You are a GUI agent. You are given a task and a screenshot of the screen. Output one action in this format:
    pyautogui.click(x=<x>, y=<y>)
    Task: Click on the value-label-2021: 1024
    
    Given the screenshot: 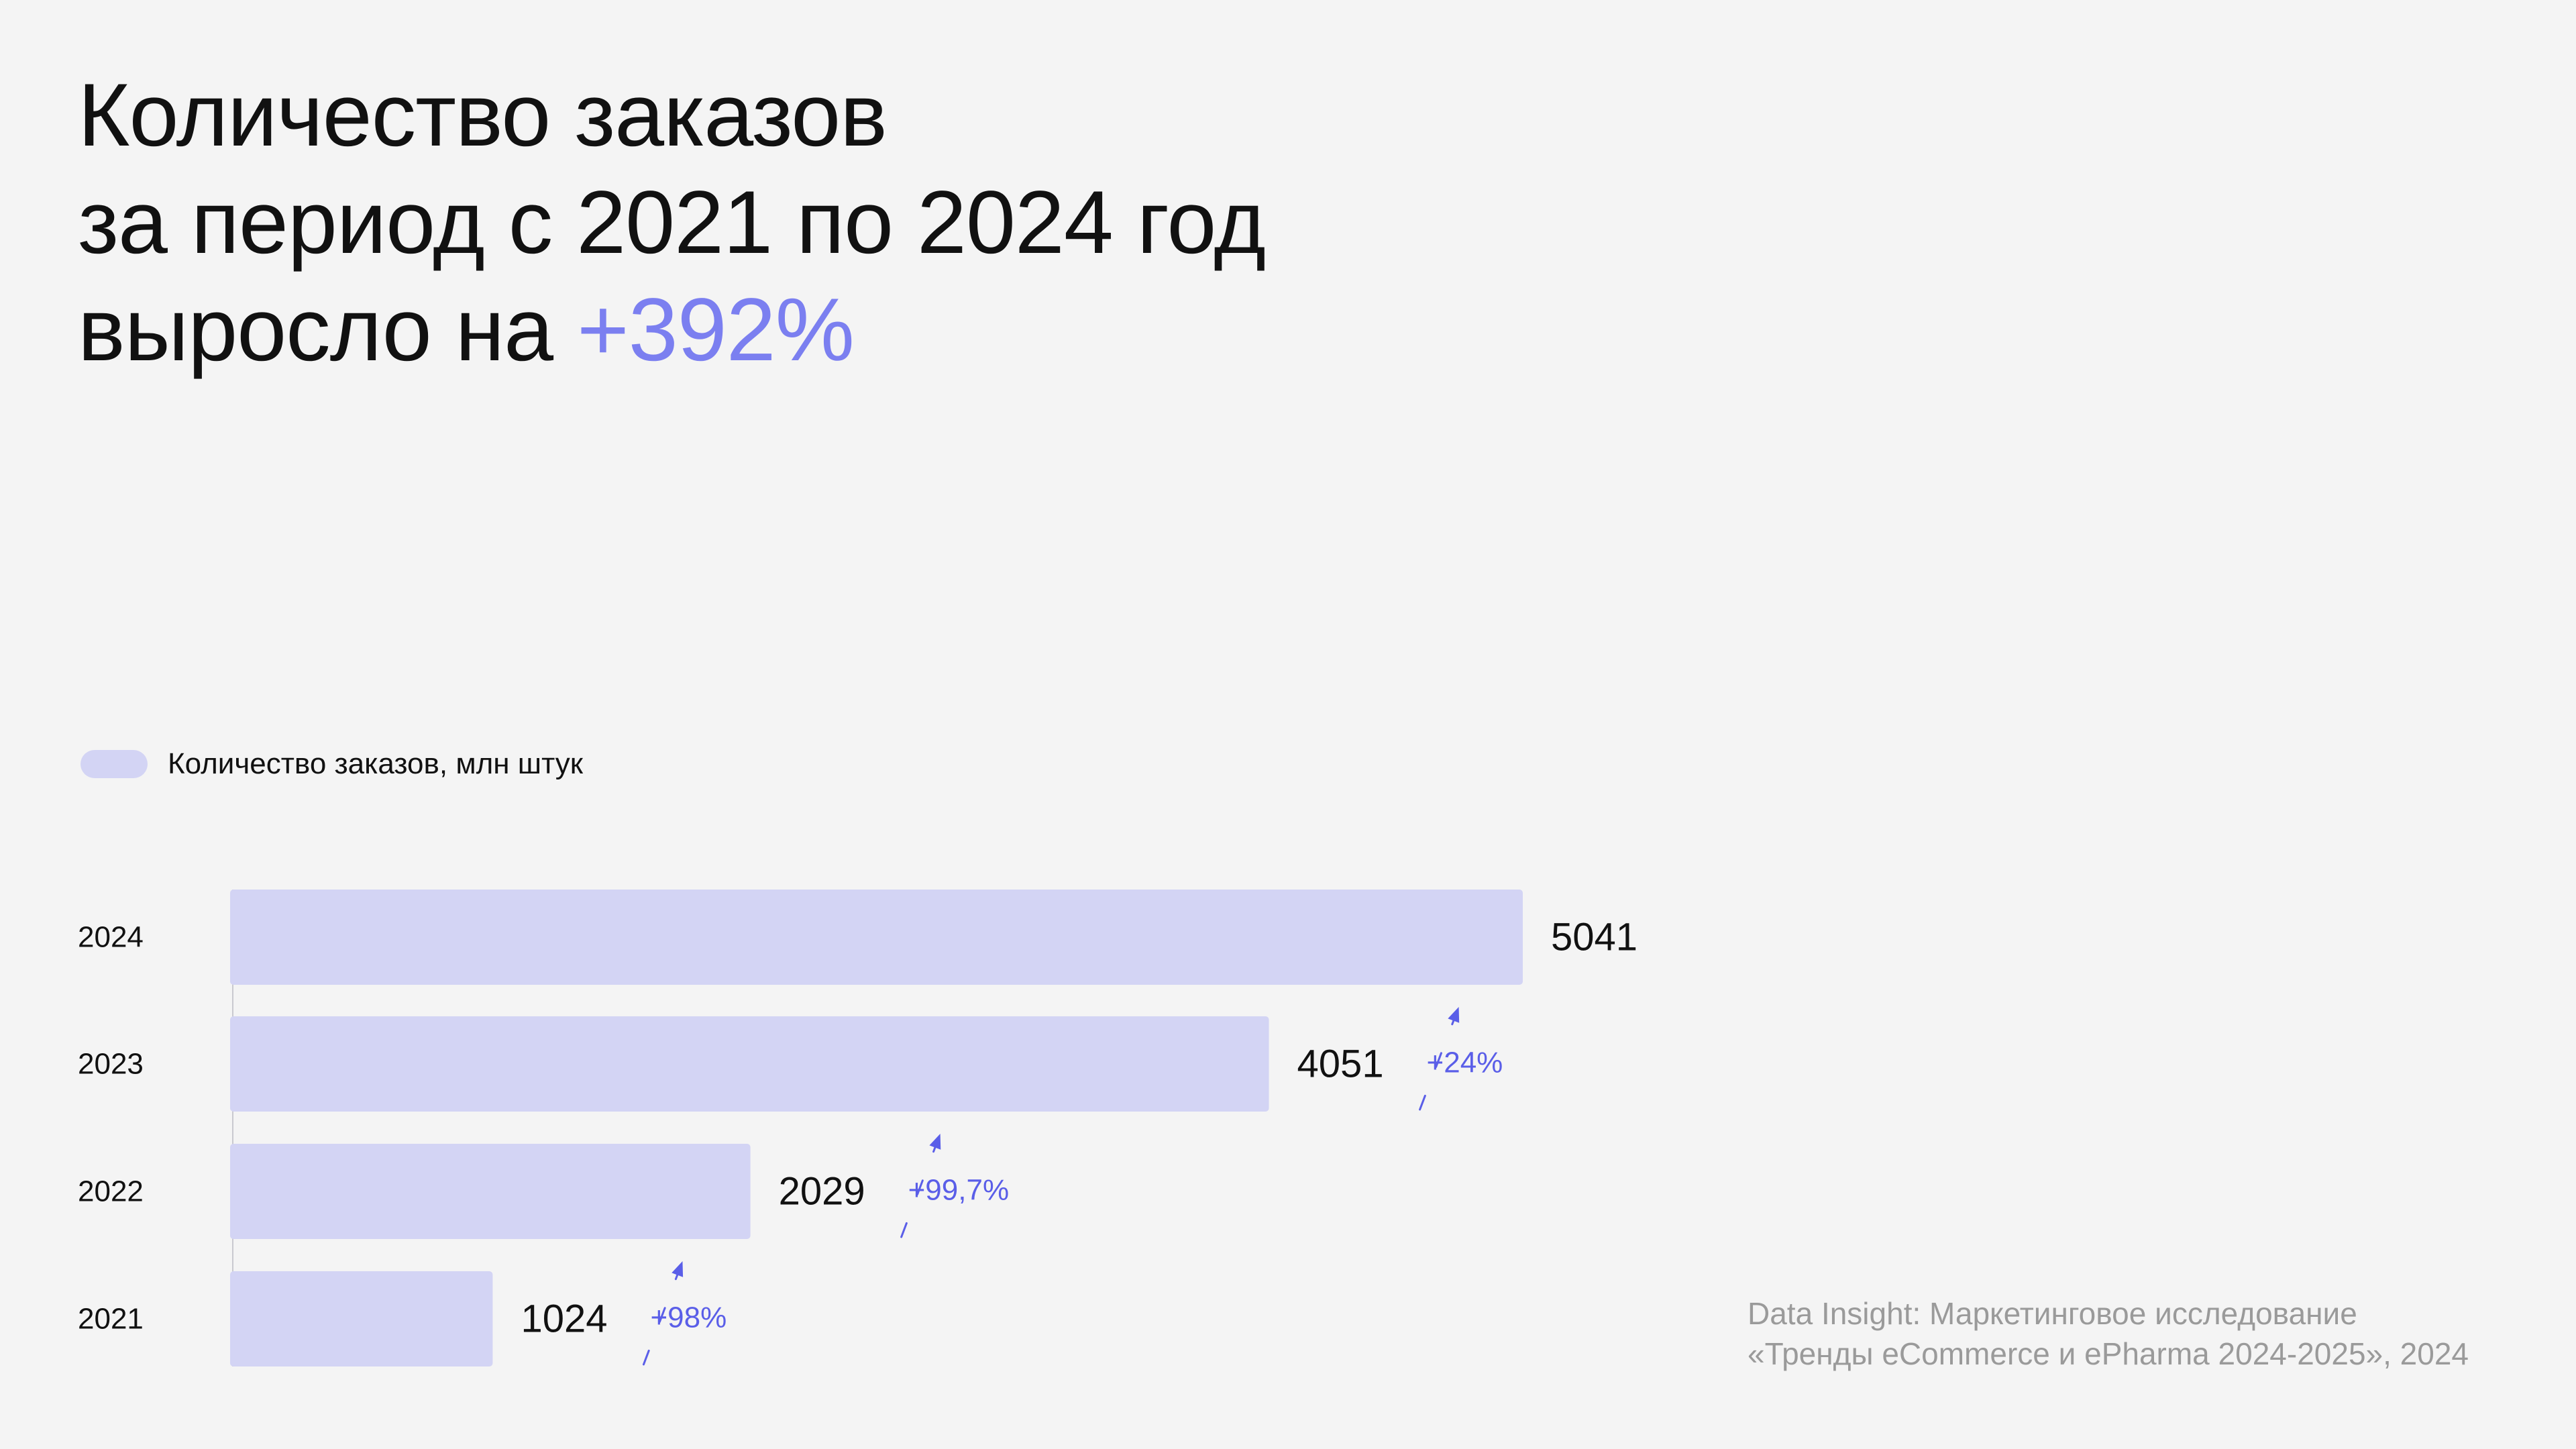 What is the action you would take?
    pyautogui.click(x=564, y=1319)
    